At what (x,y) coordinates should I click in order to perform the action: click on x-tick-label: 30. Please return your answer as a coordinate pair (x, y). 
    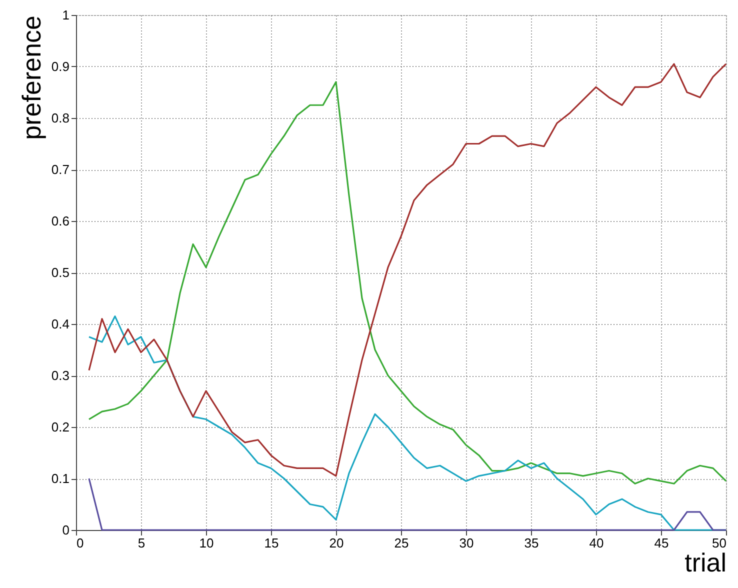
    Looking at the image, I should click on (466, 543).